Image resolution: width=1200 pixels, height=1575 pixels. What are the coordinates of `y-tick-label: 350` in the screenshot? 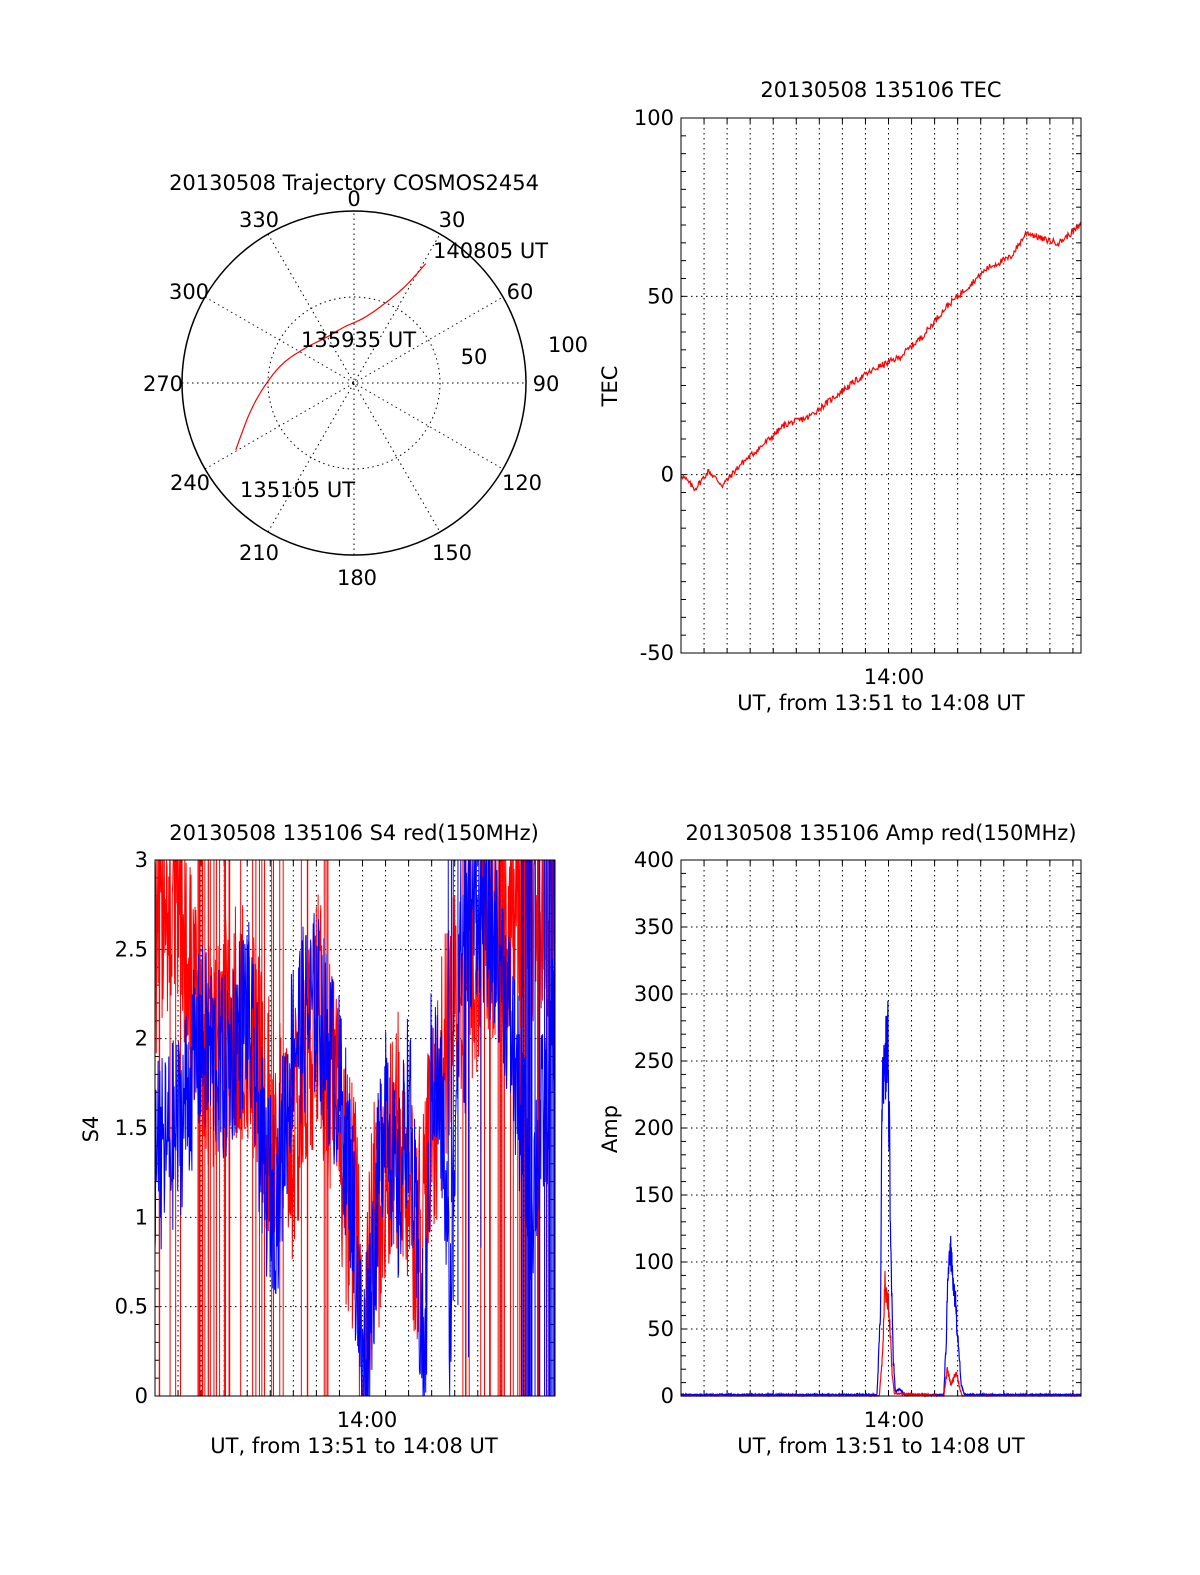 It's located at (654, 927).